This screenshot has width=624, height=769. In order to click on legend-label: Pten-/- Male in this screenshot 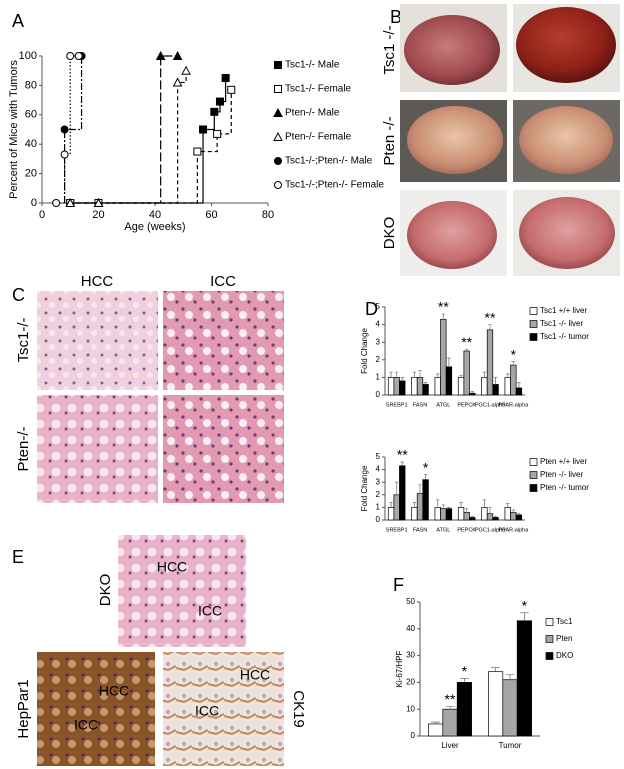, I will do `click(312, 113)`.